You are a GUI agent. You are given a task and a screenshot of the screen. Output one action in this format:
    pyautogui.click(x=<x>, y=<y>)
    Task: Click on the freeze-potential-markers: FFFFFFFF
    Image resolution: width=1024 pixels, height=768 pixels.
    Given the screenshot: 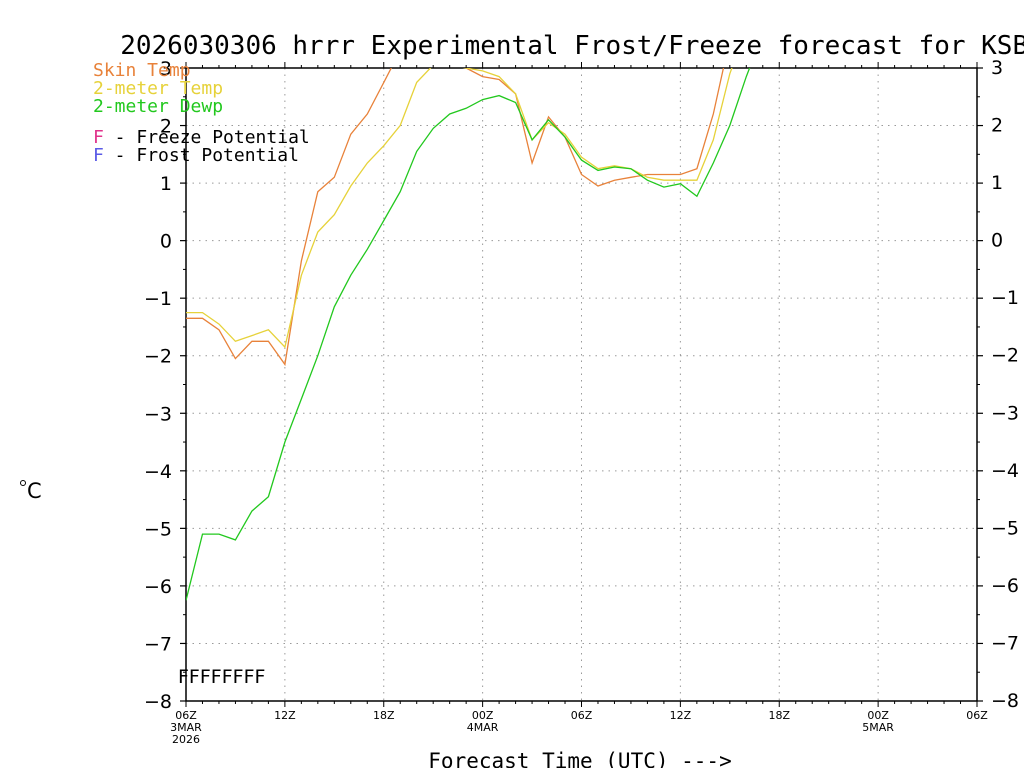 What is the action you would take?
    pyautogui.click(x=221, y=677)
    